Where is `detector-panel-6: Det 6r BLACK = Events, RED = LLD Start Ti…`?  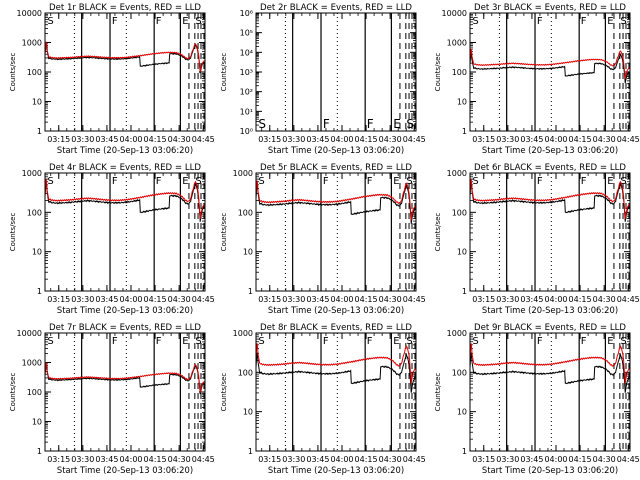 detector-panel-6: Det 6r BLACK = Events, RED = LLD Start Ti… is located at coordinates (537, 239).